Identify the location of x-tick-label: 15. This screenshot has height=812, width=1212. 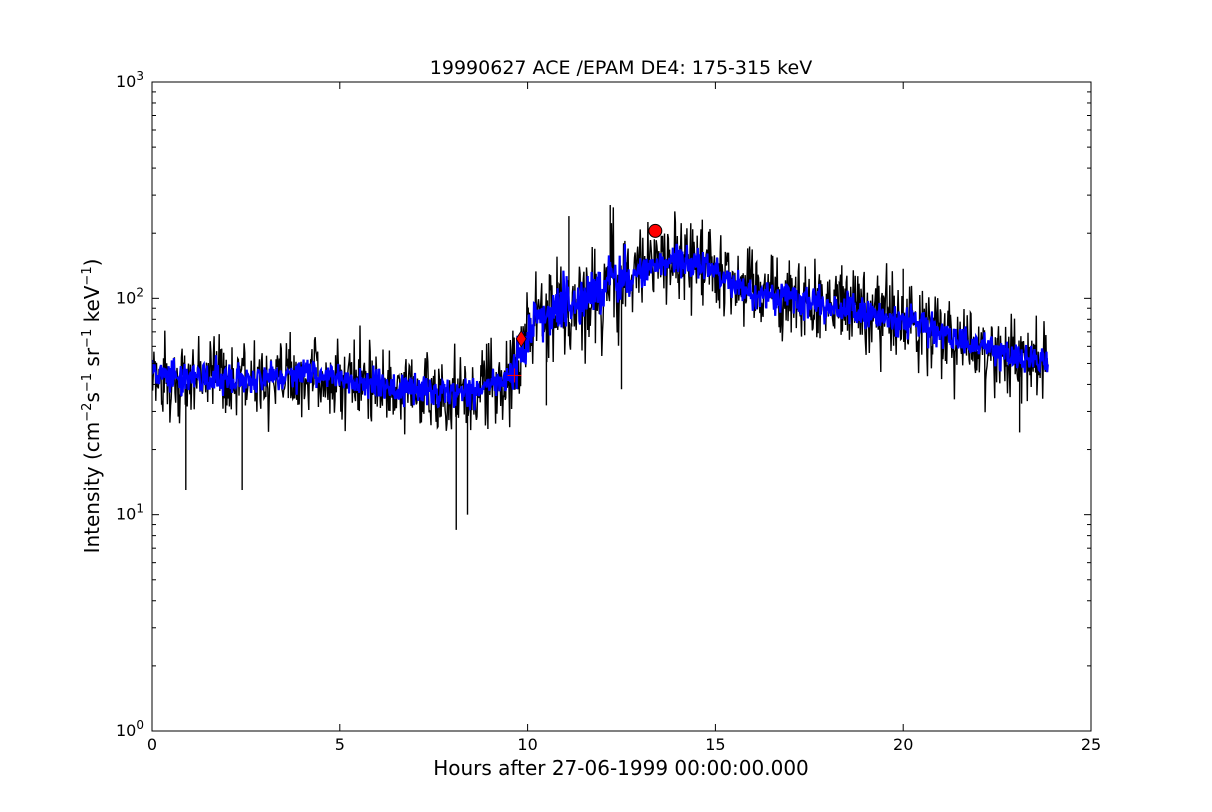
(715, 744).